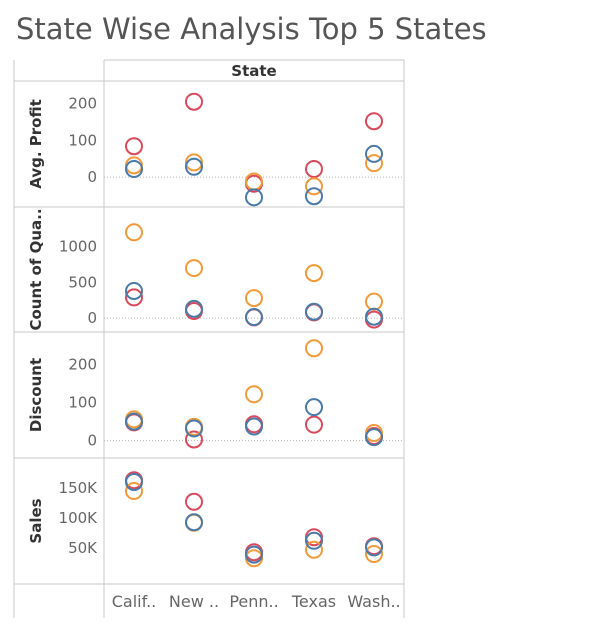 The width and height of the screenshot is (609, 640). I want to click on category-label: Texas, so click(313, 601).